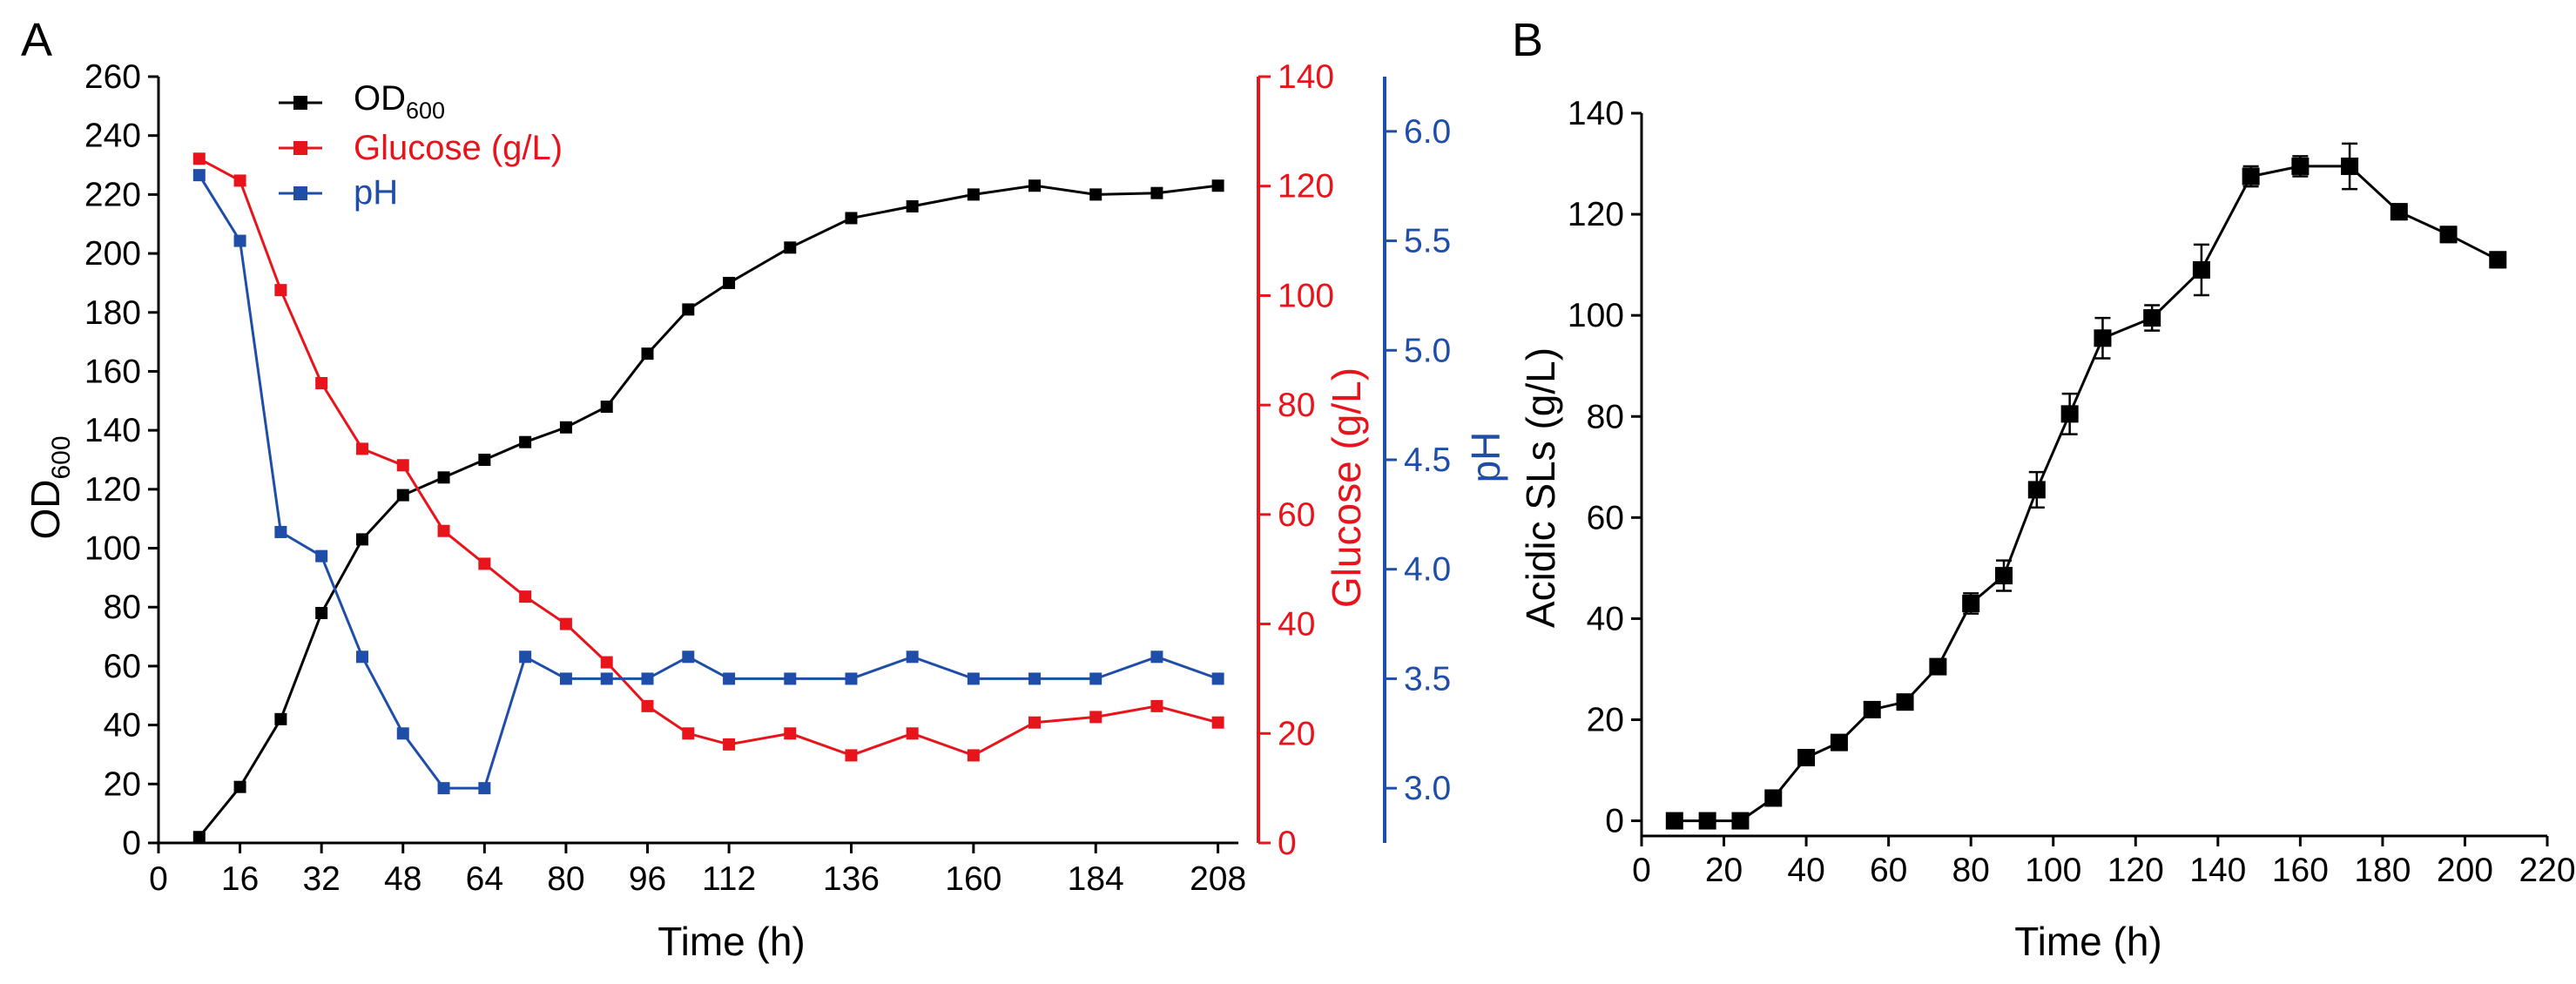 This screenshot has height=984, width=2576. I want to click on a-glucose-tick-label: 120, so click(1306, 187).